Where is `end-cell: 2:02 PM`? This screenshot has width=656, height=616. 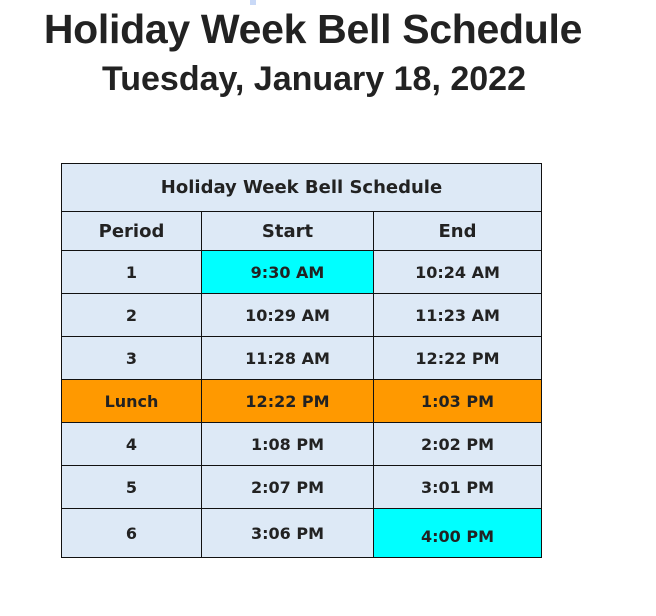
end-cell: 2:02 PM is located at coordinates (457, 444).